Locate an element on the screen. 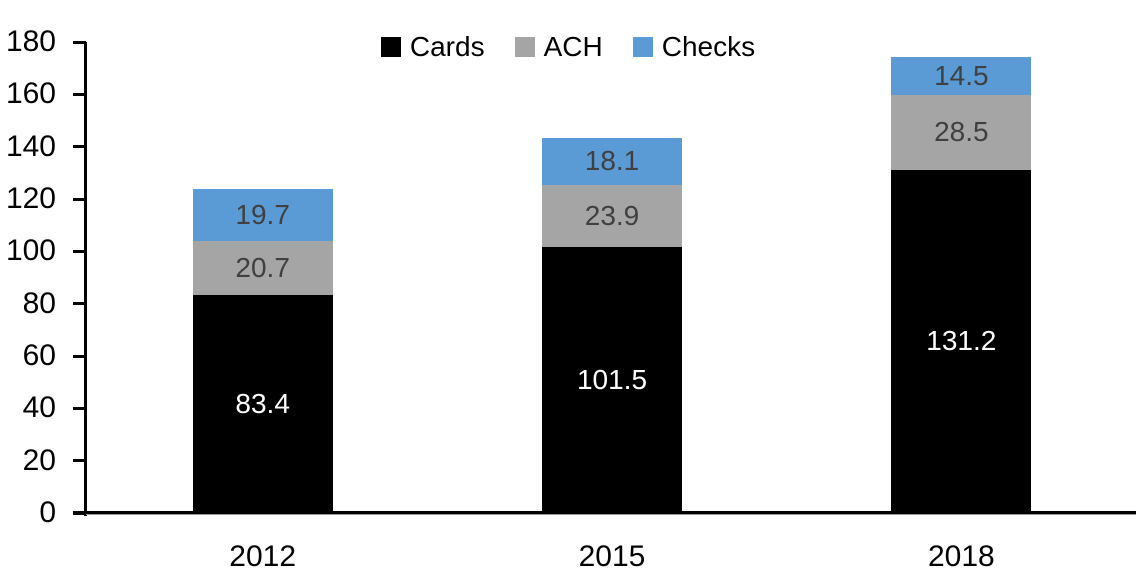 This screenshot has width=1136, height=588. bar-segment-ach-2018 is located at coordinates (961, 132).